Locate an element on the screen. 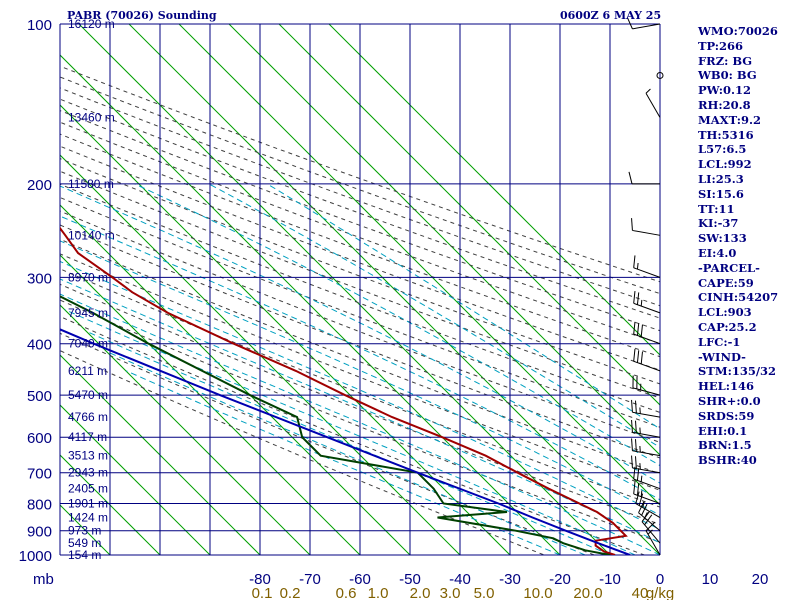  pressure-tick-label: 700 is located at coordinates (39, 474).